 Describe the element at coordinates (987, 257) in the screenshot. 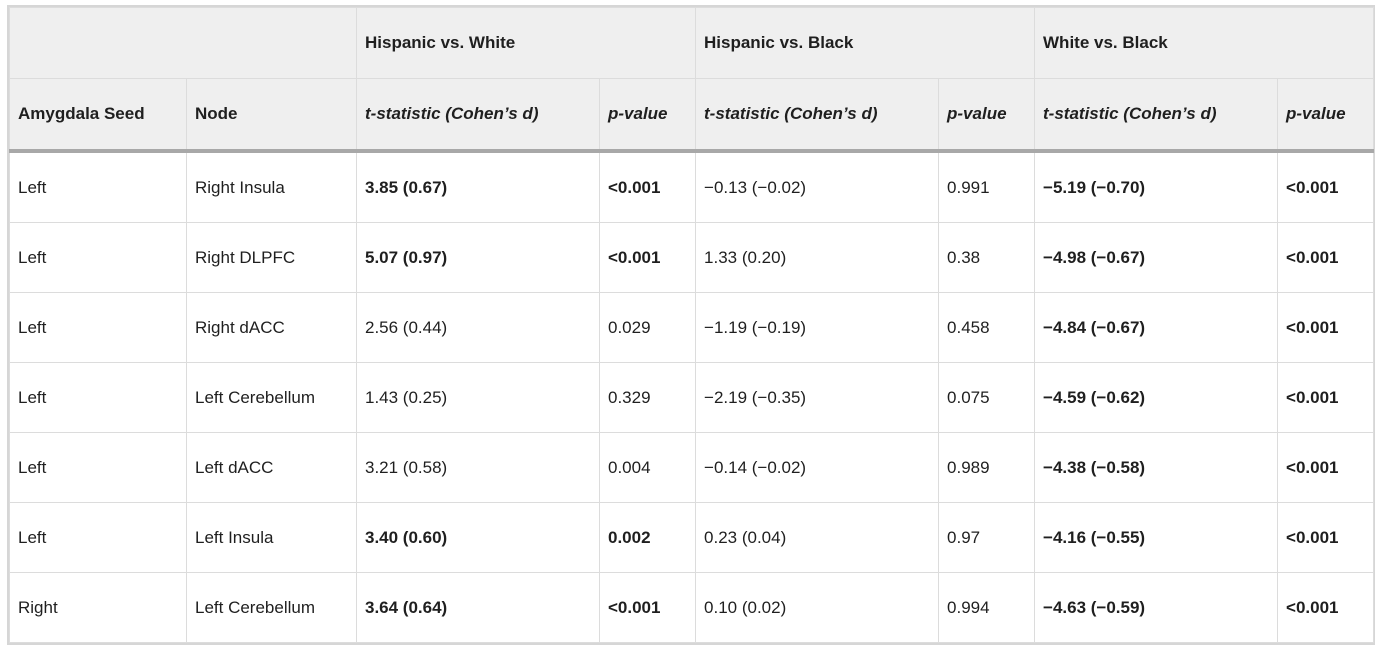

I see `cell-hb-p: 0.38` at that location.